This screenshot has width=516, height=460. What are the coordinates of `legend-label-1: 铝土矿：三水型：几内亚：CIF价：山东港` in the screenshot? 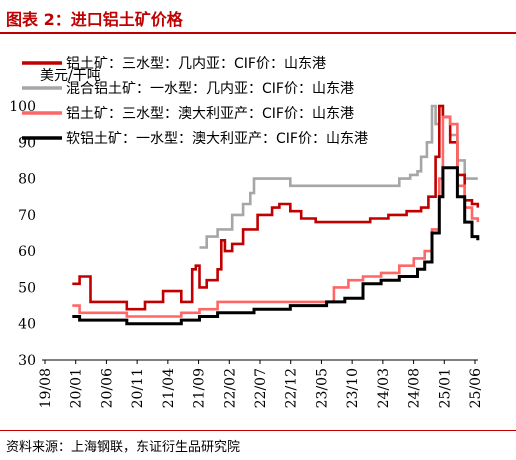 It's located at (196, 64).